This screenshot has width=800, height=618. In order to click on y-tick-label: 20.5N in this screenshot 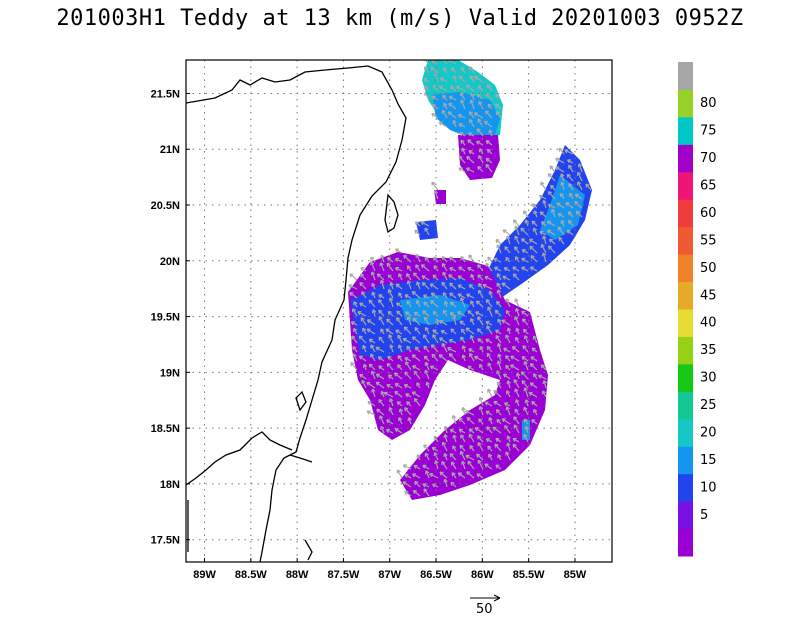, I will do `click(165, 206)`.